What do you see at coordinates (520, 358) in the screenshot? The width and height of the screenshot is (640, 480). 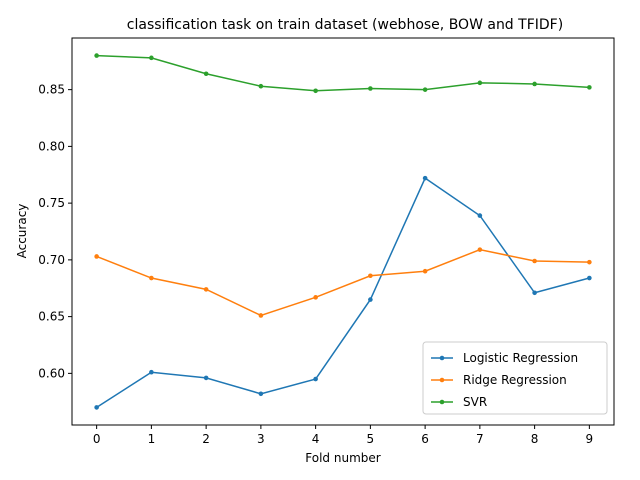 I see `legend-label: Logistic Regression` at bounding box center [520, 358].